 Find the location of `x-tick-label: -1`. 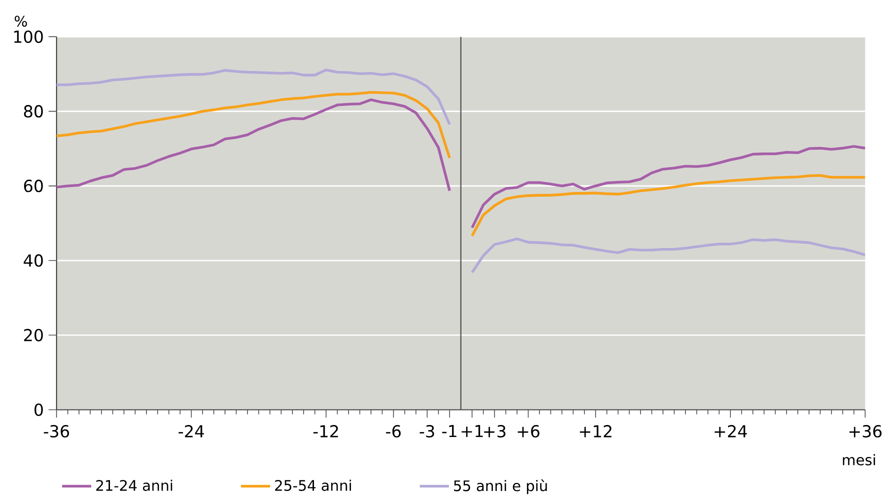

x-tick-label: -1 is located at coordinates (449, 431).